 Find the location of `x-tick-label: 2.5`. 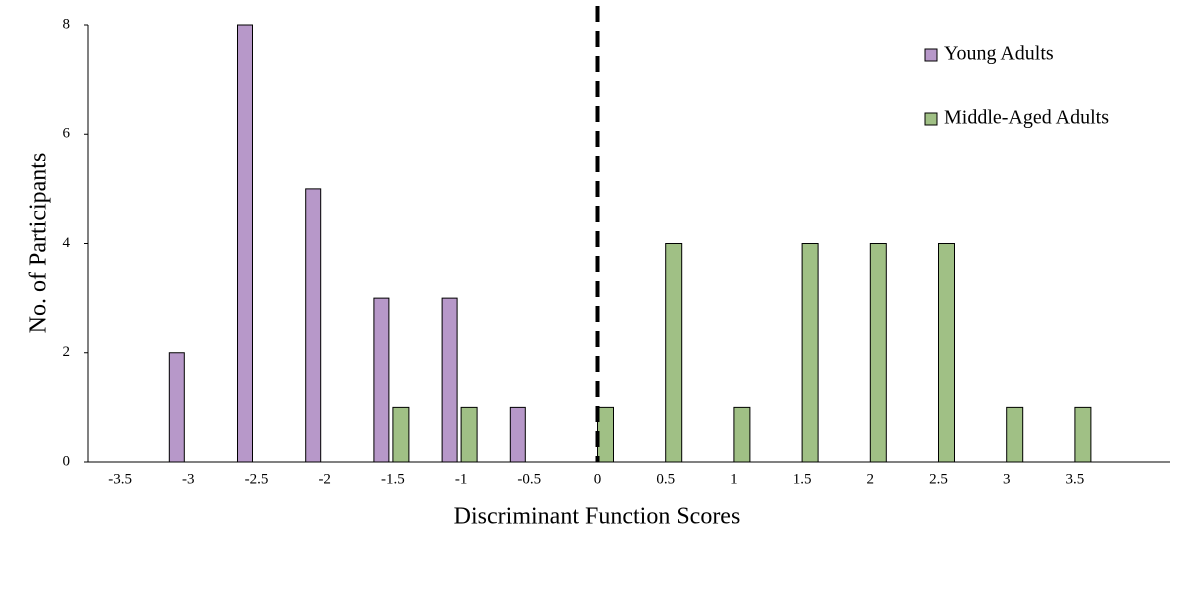

x-tick-label: 2.5 is located at coordinates (938, 479).